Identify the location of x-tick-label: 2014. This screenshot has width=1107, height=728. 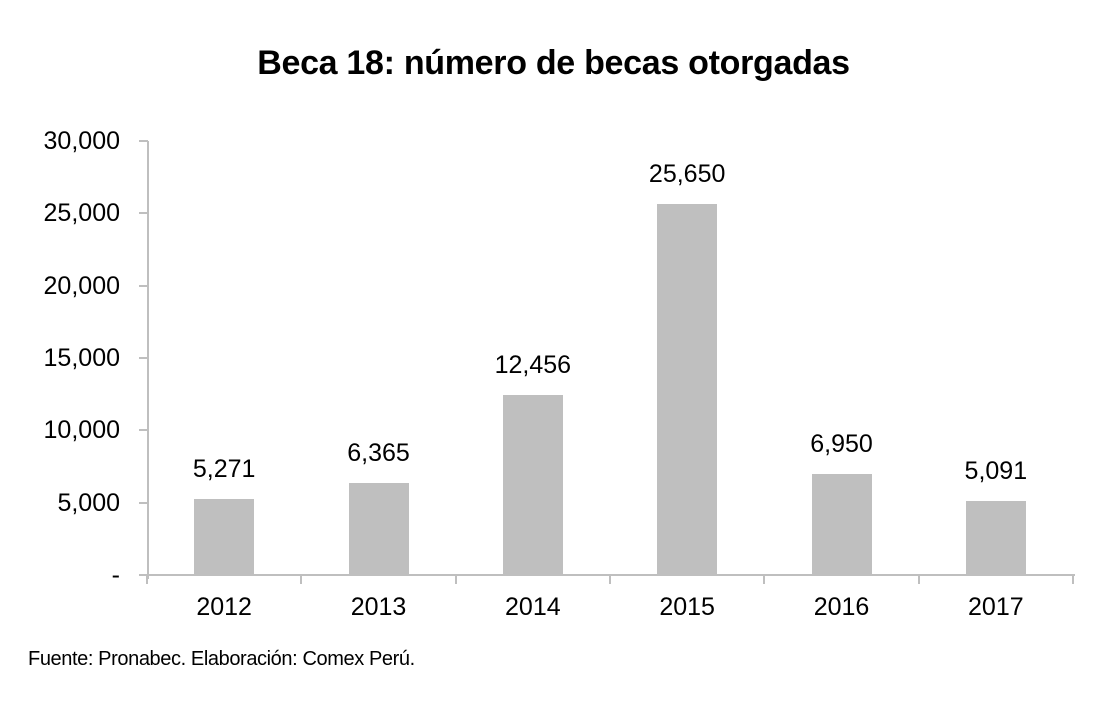
(533, 607).